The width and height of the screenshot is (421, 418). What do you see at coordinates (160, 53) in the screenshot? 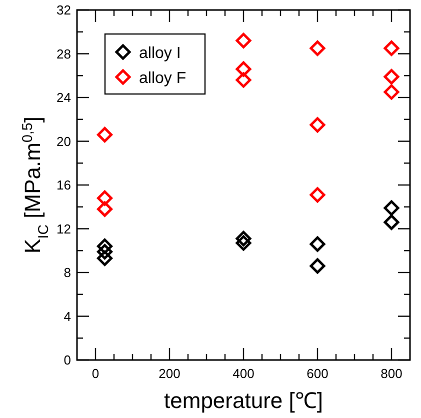
I see `legend-label: alloy I` at bounding box center [160, 53].